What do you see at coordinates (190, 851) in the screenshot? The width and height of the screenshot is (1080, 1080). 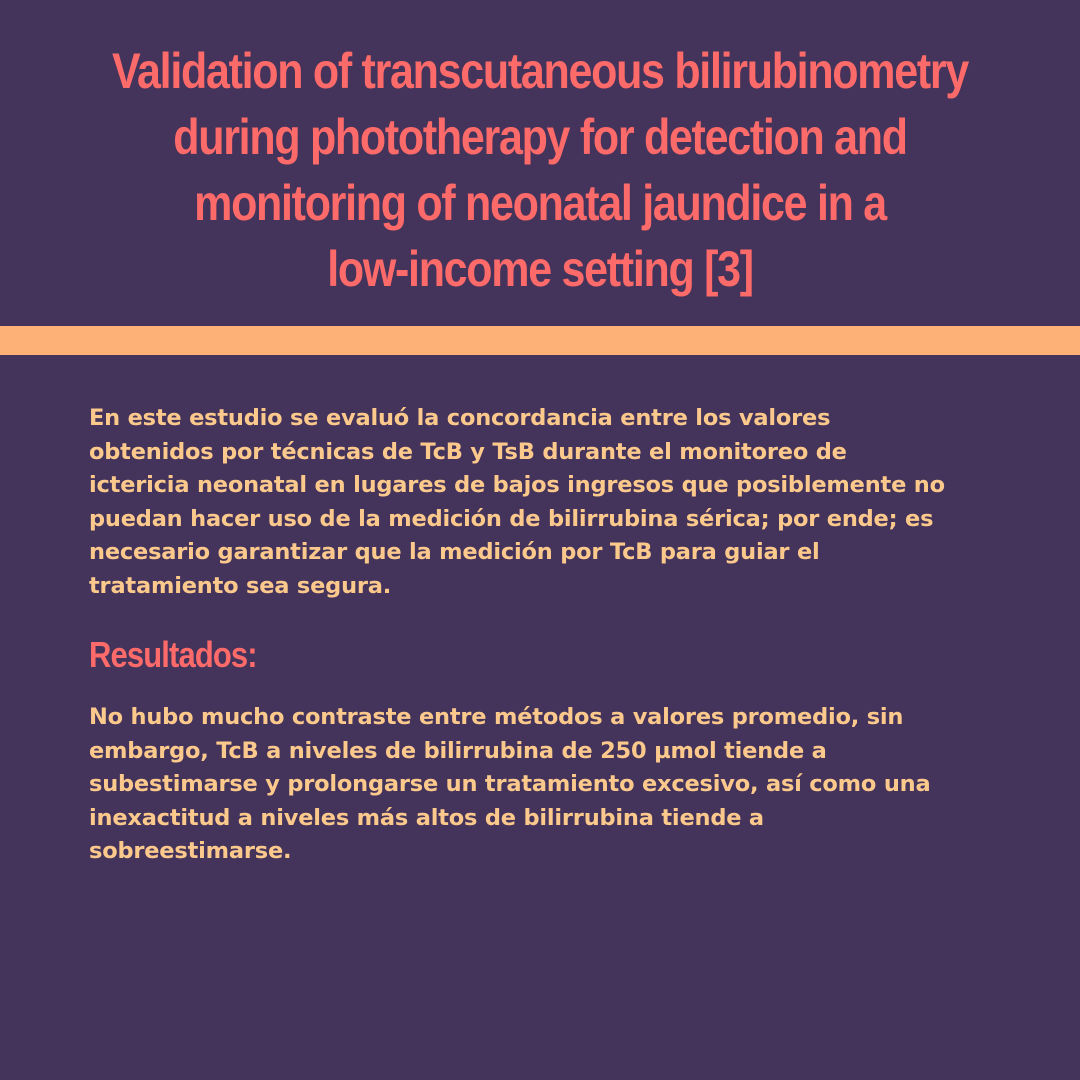 I see `results-line: sobreestimarse.` at bounding box center [190, 851].